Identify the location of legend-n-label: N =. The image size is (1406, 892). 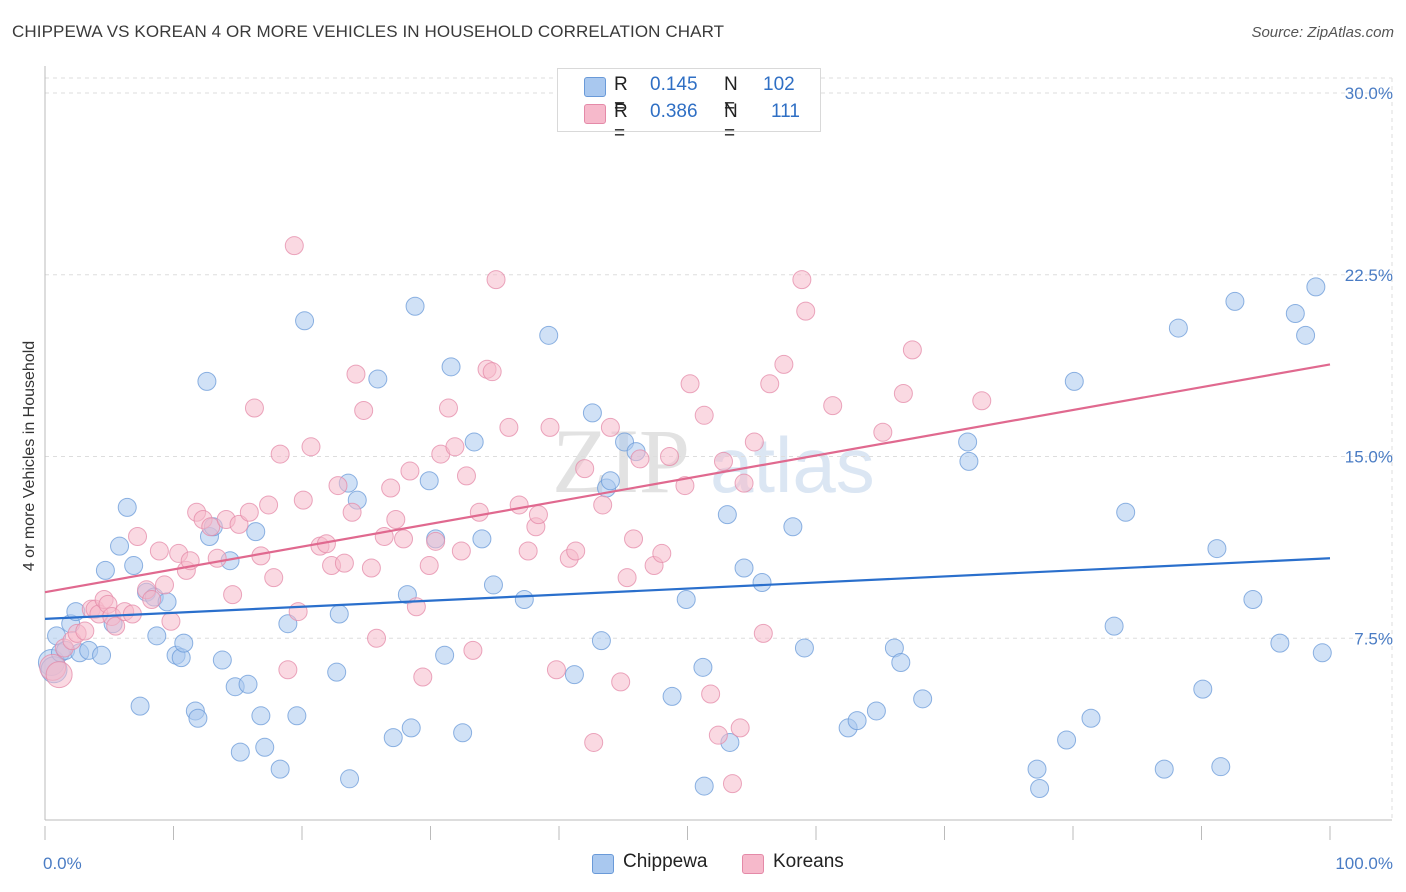
(731, 95).